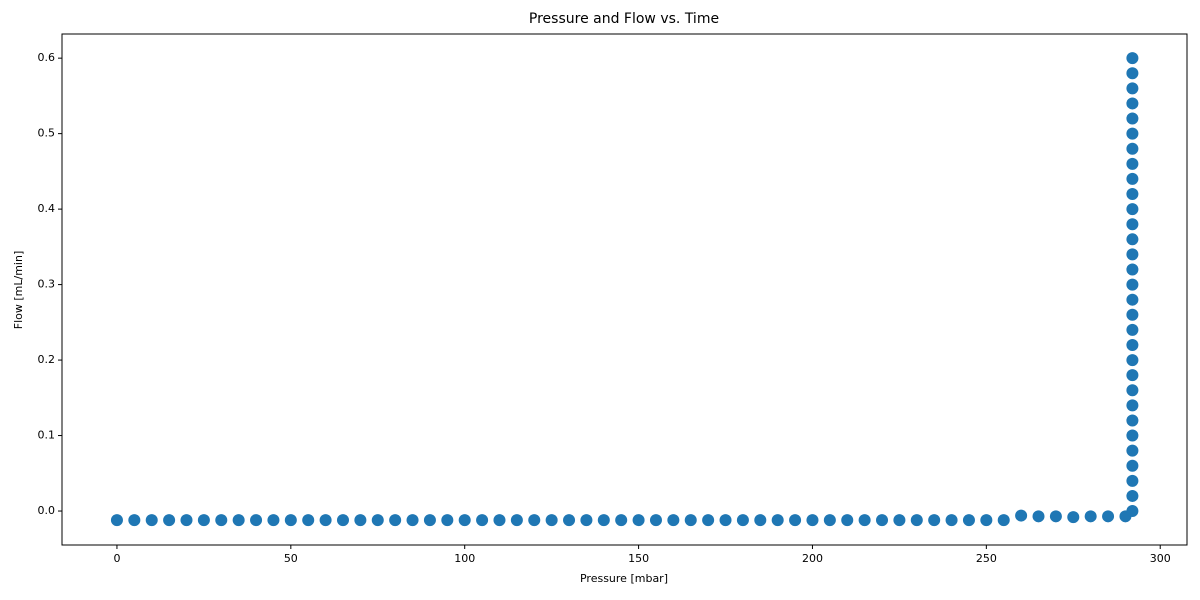 This screenshot has width=1200, height=600. What do you see at coordinates (812, 558) in the screenshot?
I see `x-tick-label: 200` at bounding box center [812, 558].